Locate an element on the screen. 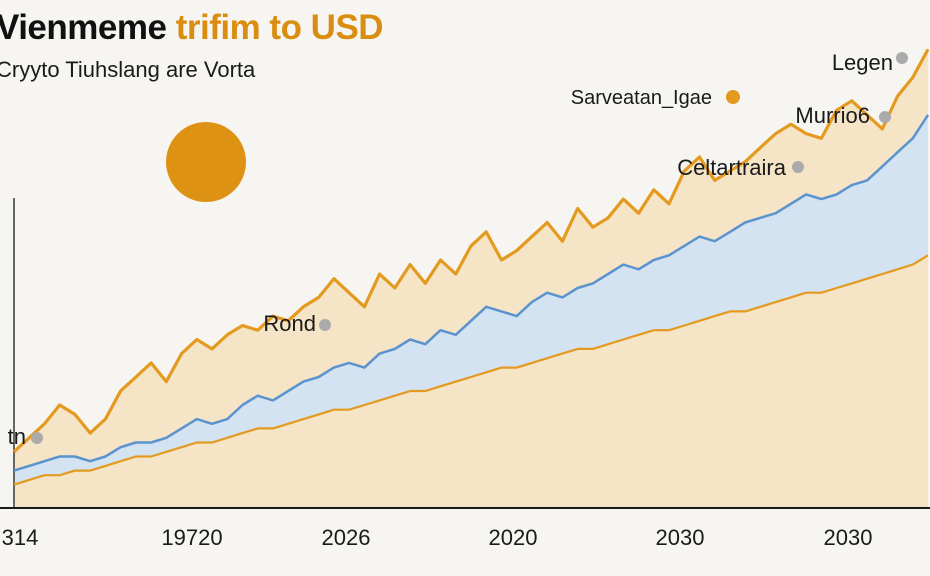  title-main: Vienmeme is located at coordinates (88, 27).